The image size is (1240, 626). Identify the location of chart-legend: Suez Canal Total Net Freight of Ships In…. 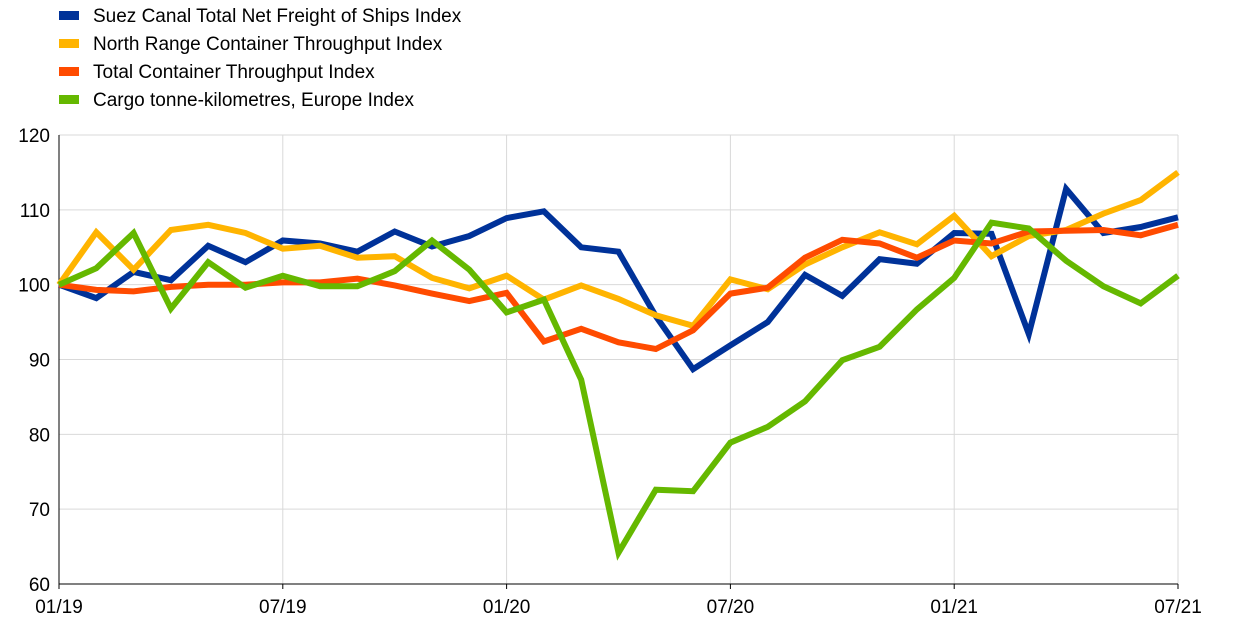
(260, 58).